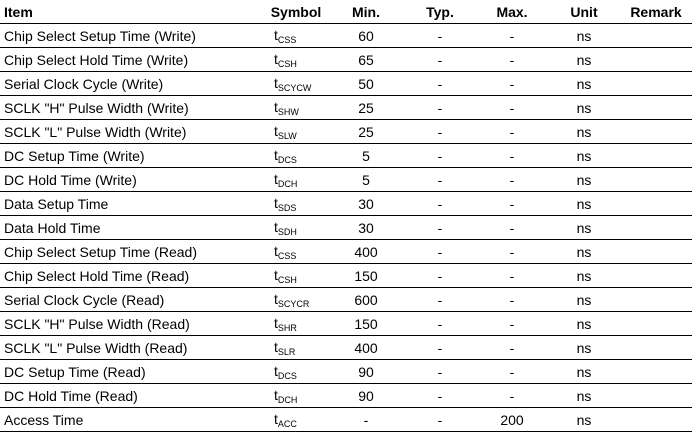  I want to click on item-cell: Data Setup Time, so click(132, 203).